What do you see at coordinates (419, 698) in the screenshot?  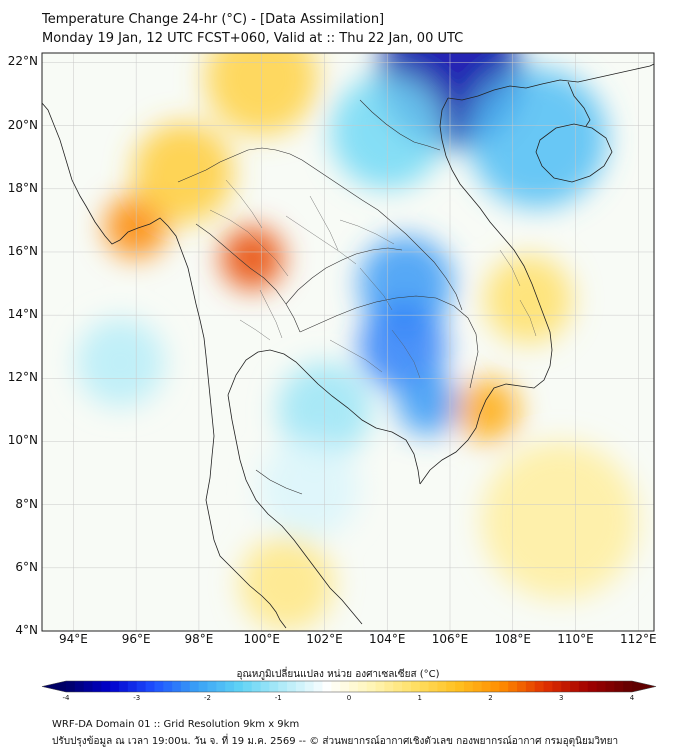 I see `colorbar-tick-label: 1` at bounding box center [419, 698].